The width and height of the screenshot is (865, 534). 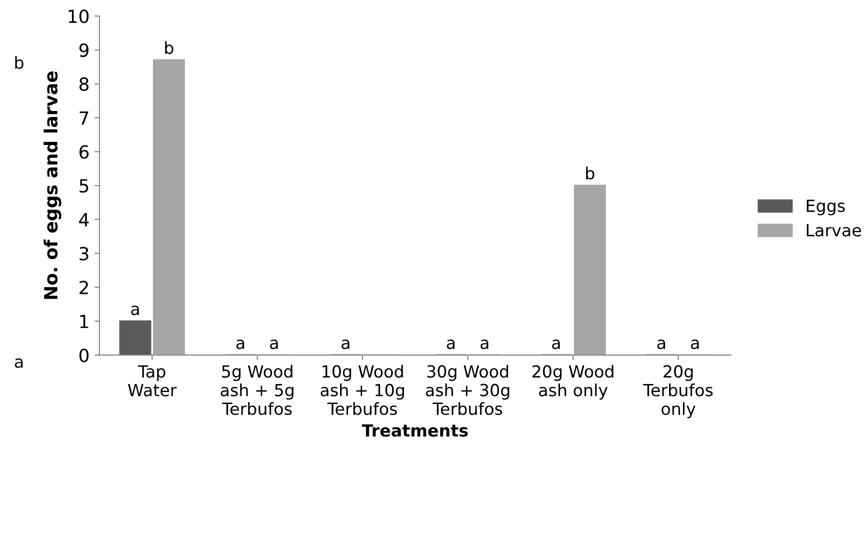 I want to click on x-tick-label: Tap Water, so click(x=152, y=380).